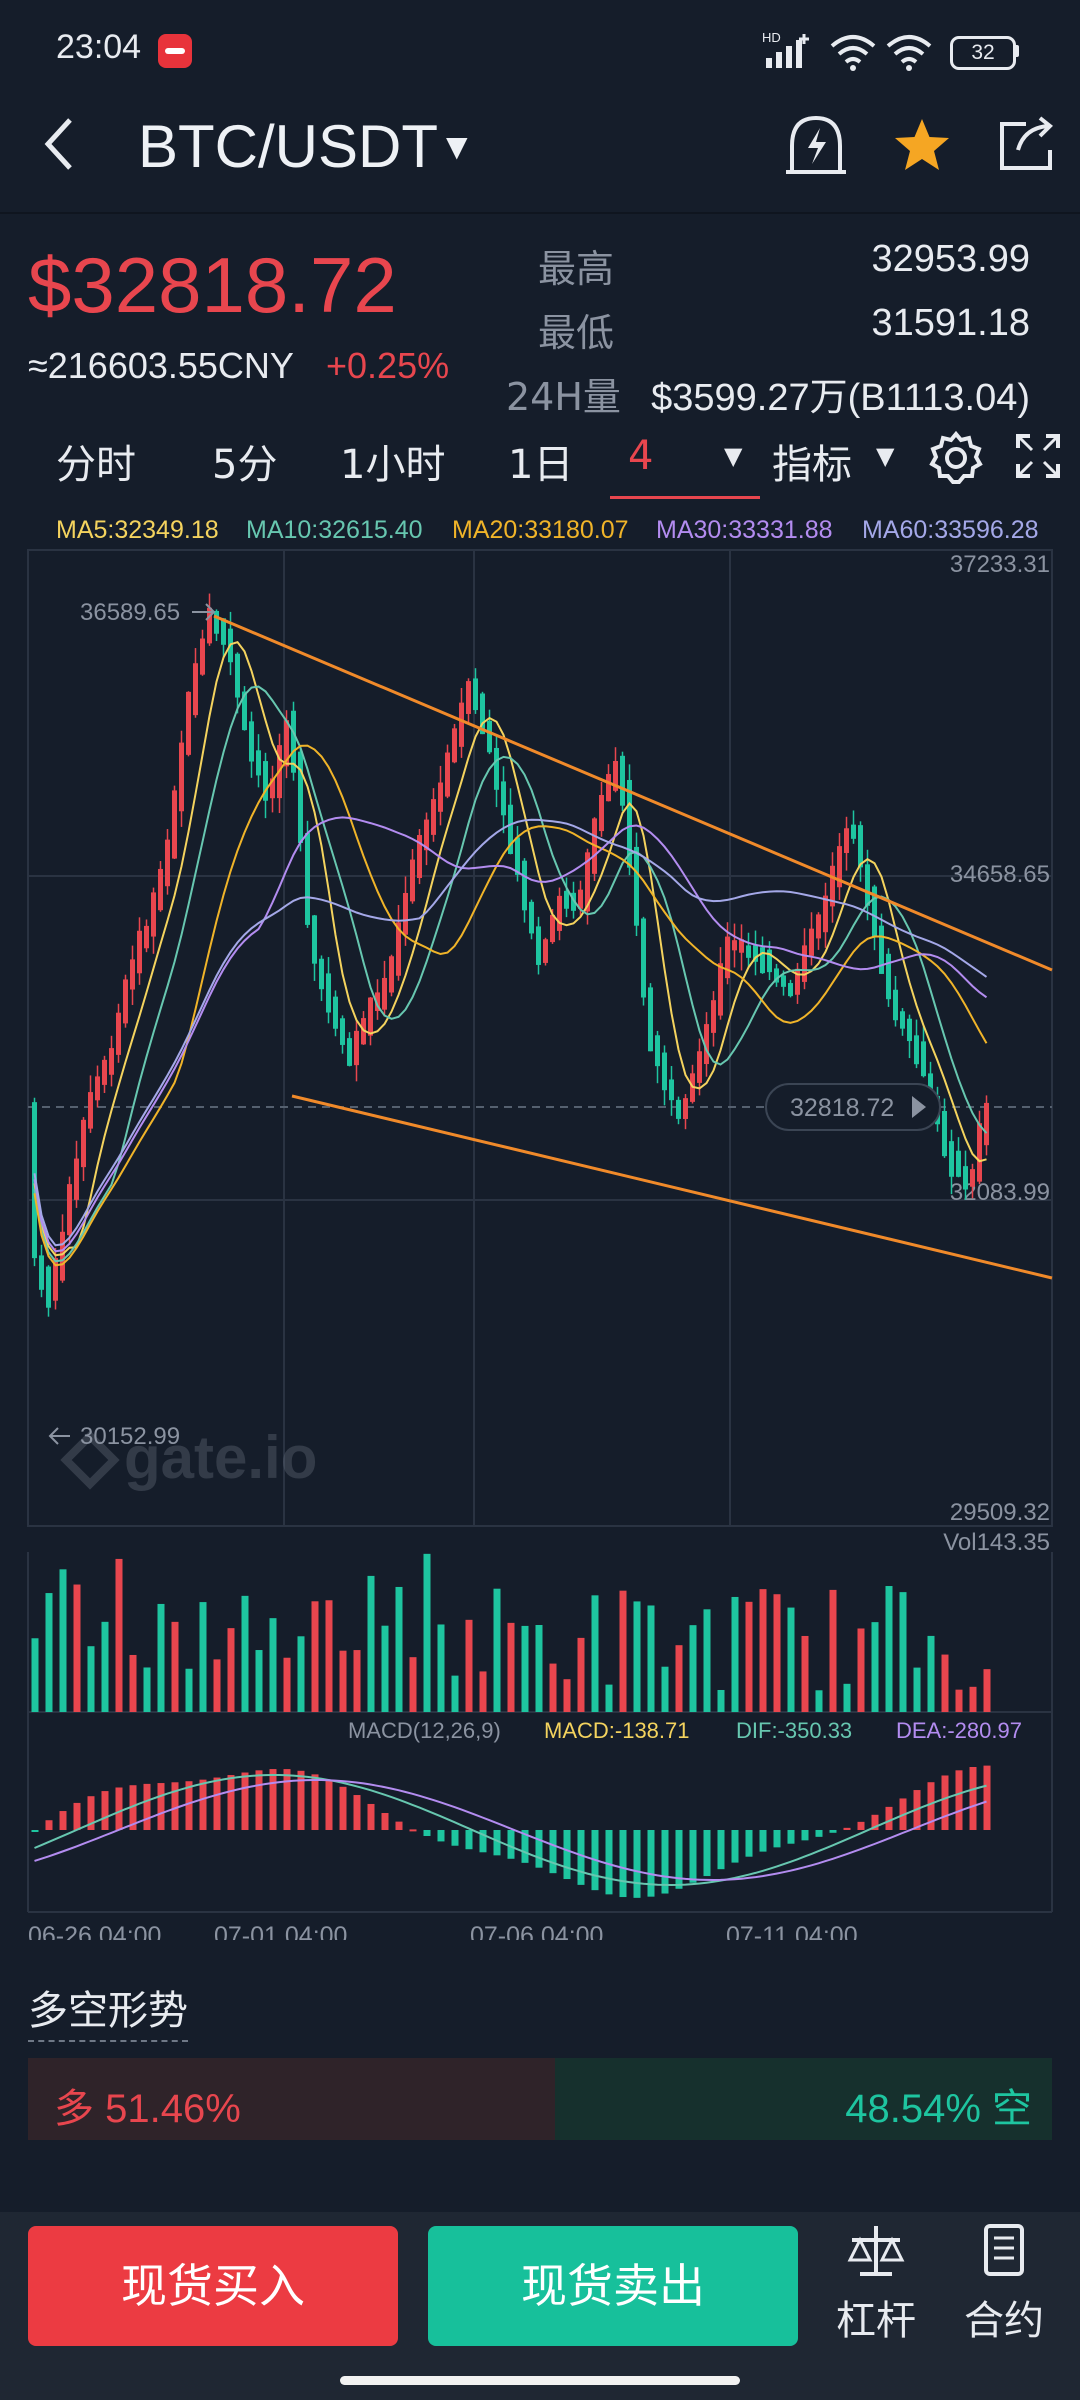  Describe the element at coordinates (540, 1732) in the screenshot. I see `lower-panel-sides` at that location.